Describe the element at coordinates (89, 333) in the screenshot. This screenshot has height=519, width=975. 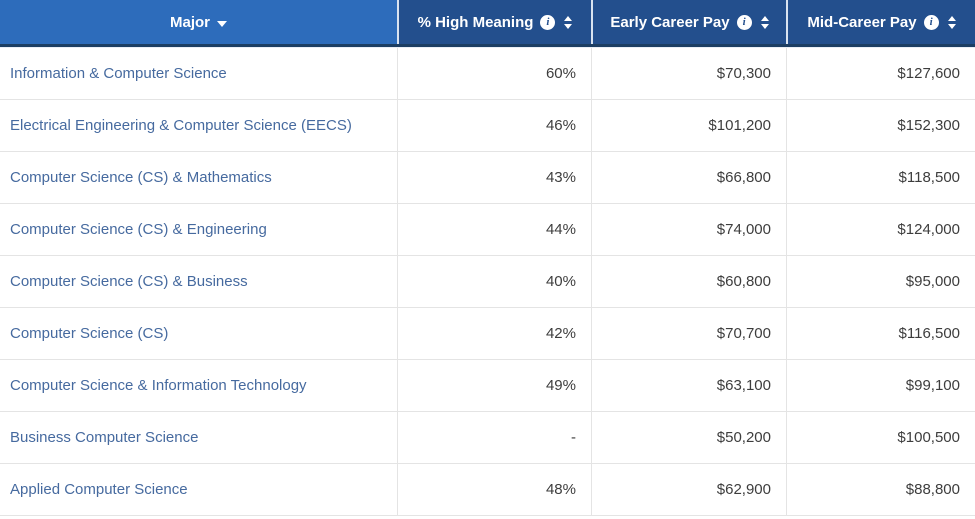
I see `major-link: Computer Science (CS)` at that location.